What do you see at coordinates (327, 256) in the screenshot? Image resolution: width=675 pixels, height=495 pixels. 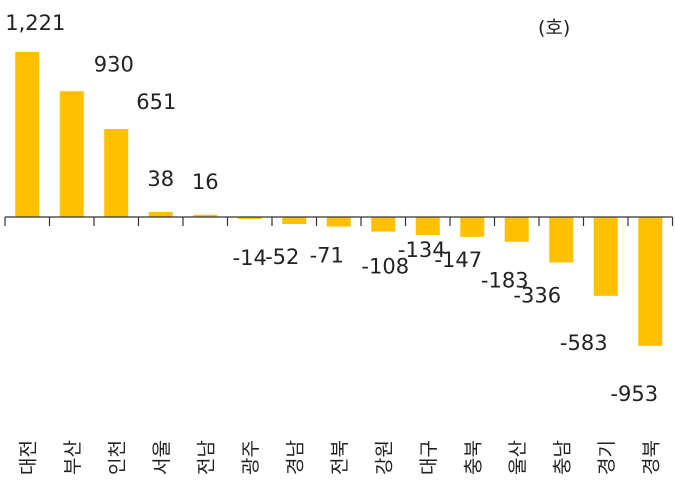 I see `data-label: -71` at bounding box center [327, 256].